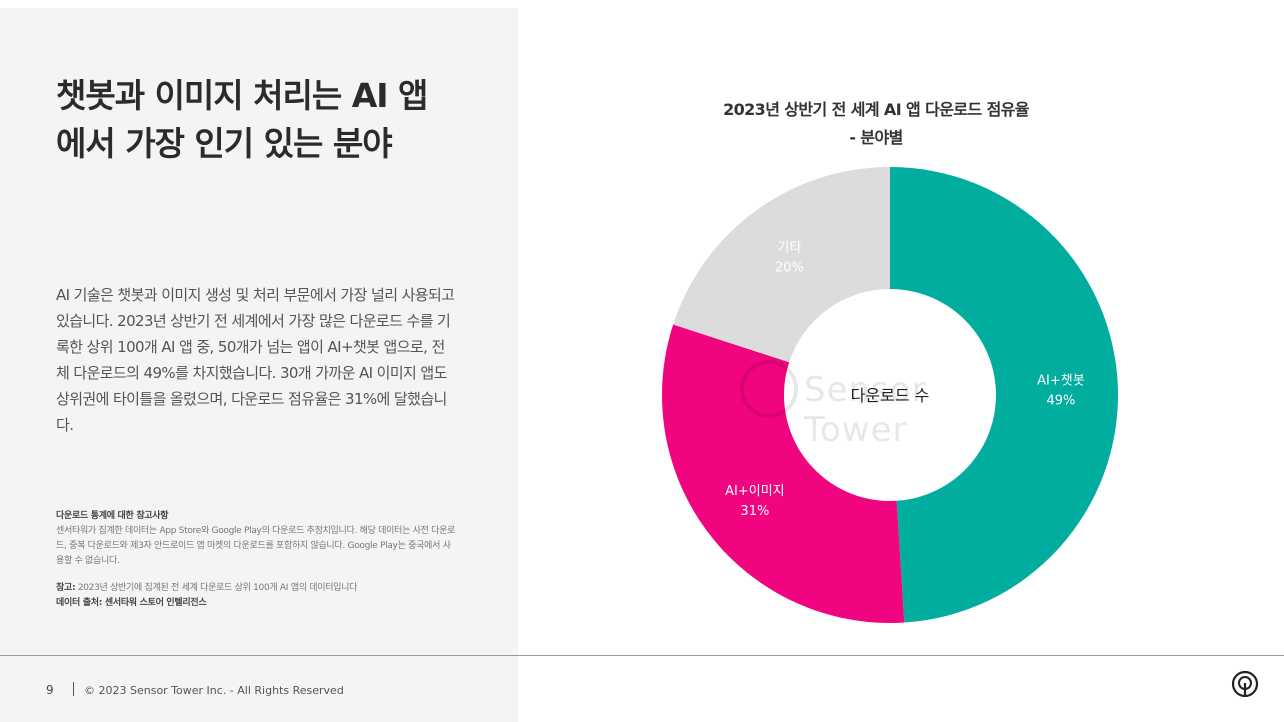 This screenshot has width=1284, height=722. I want to click on chart-title-block: 2023년 상반기 전 세계 AI 앱 다운로드 점유율 - 분야별, so click(876, 124).